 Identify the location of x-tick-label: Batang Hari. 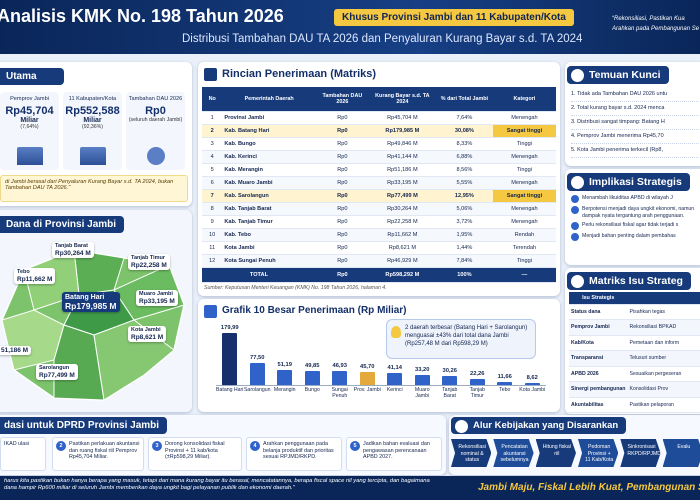
(230, 390).